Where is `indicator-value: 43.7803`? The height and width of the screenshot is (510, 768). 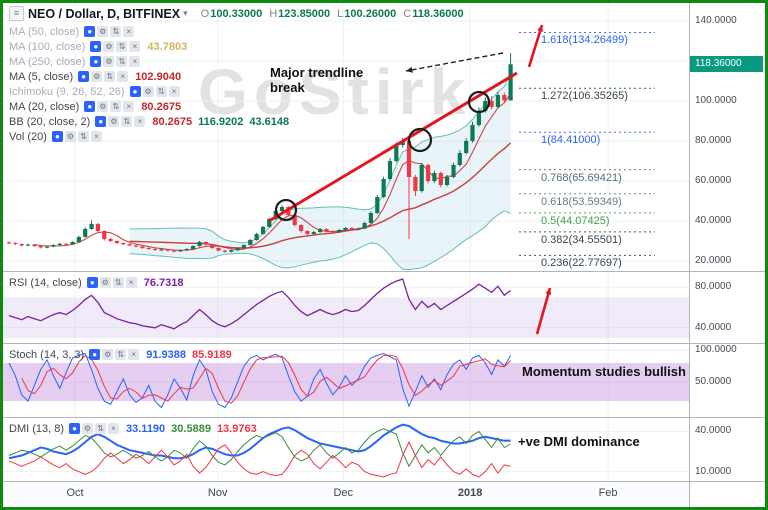
indicator-value: 43.7803 is located at coordinates (167, 46).